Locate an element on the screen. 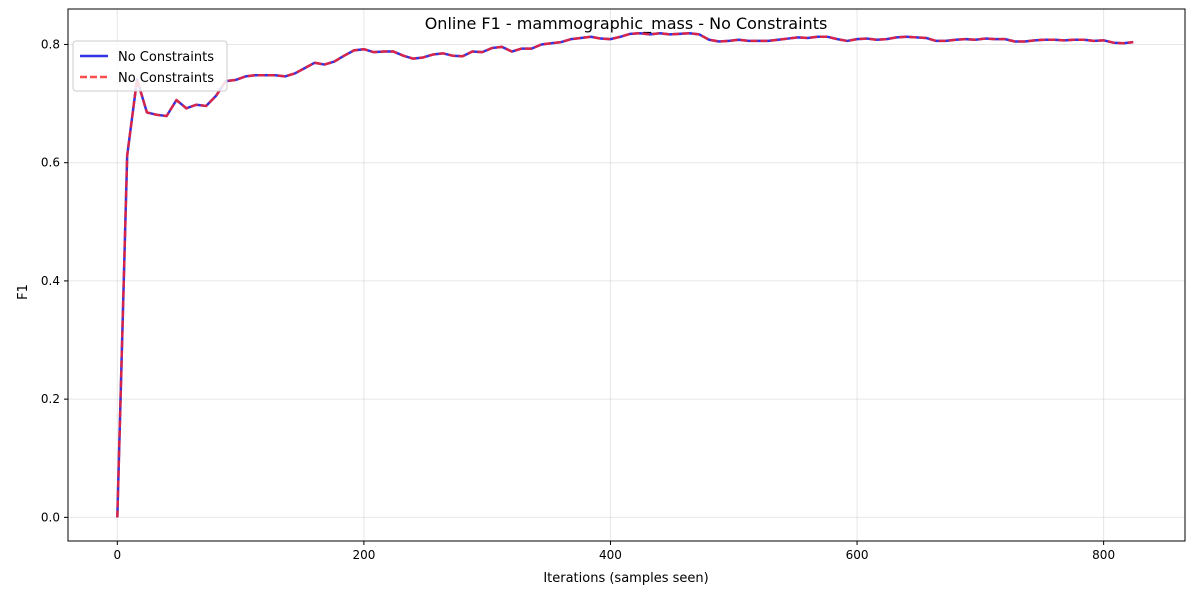 The width and height of the screenshot is (1200, 600). x-axis-ticks: 0 200 400 600 800 is located at coordinates (614, 551).